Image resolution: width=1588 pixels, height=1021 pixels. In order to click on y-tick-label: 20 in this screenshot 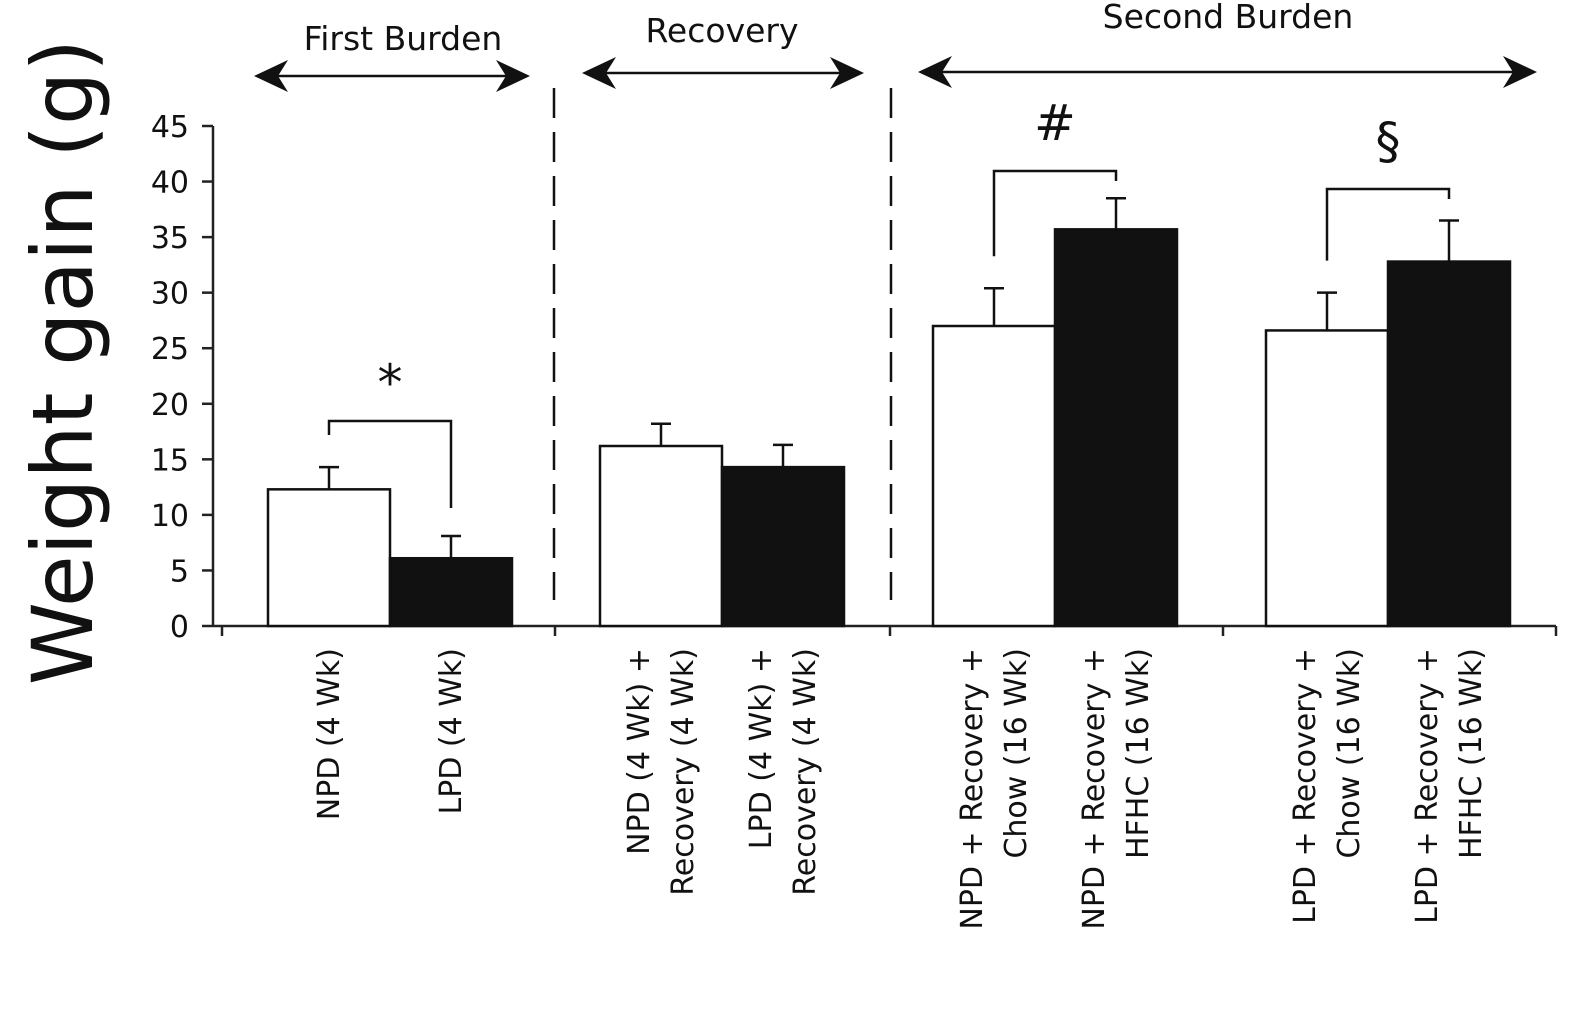, I will do `click(170, 405)`.